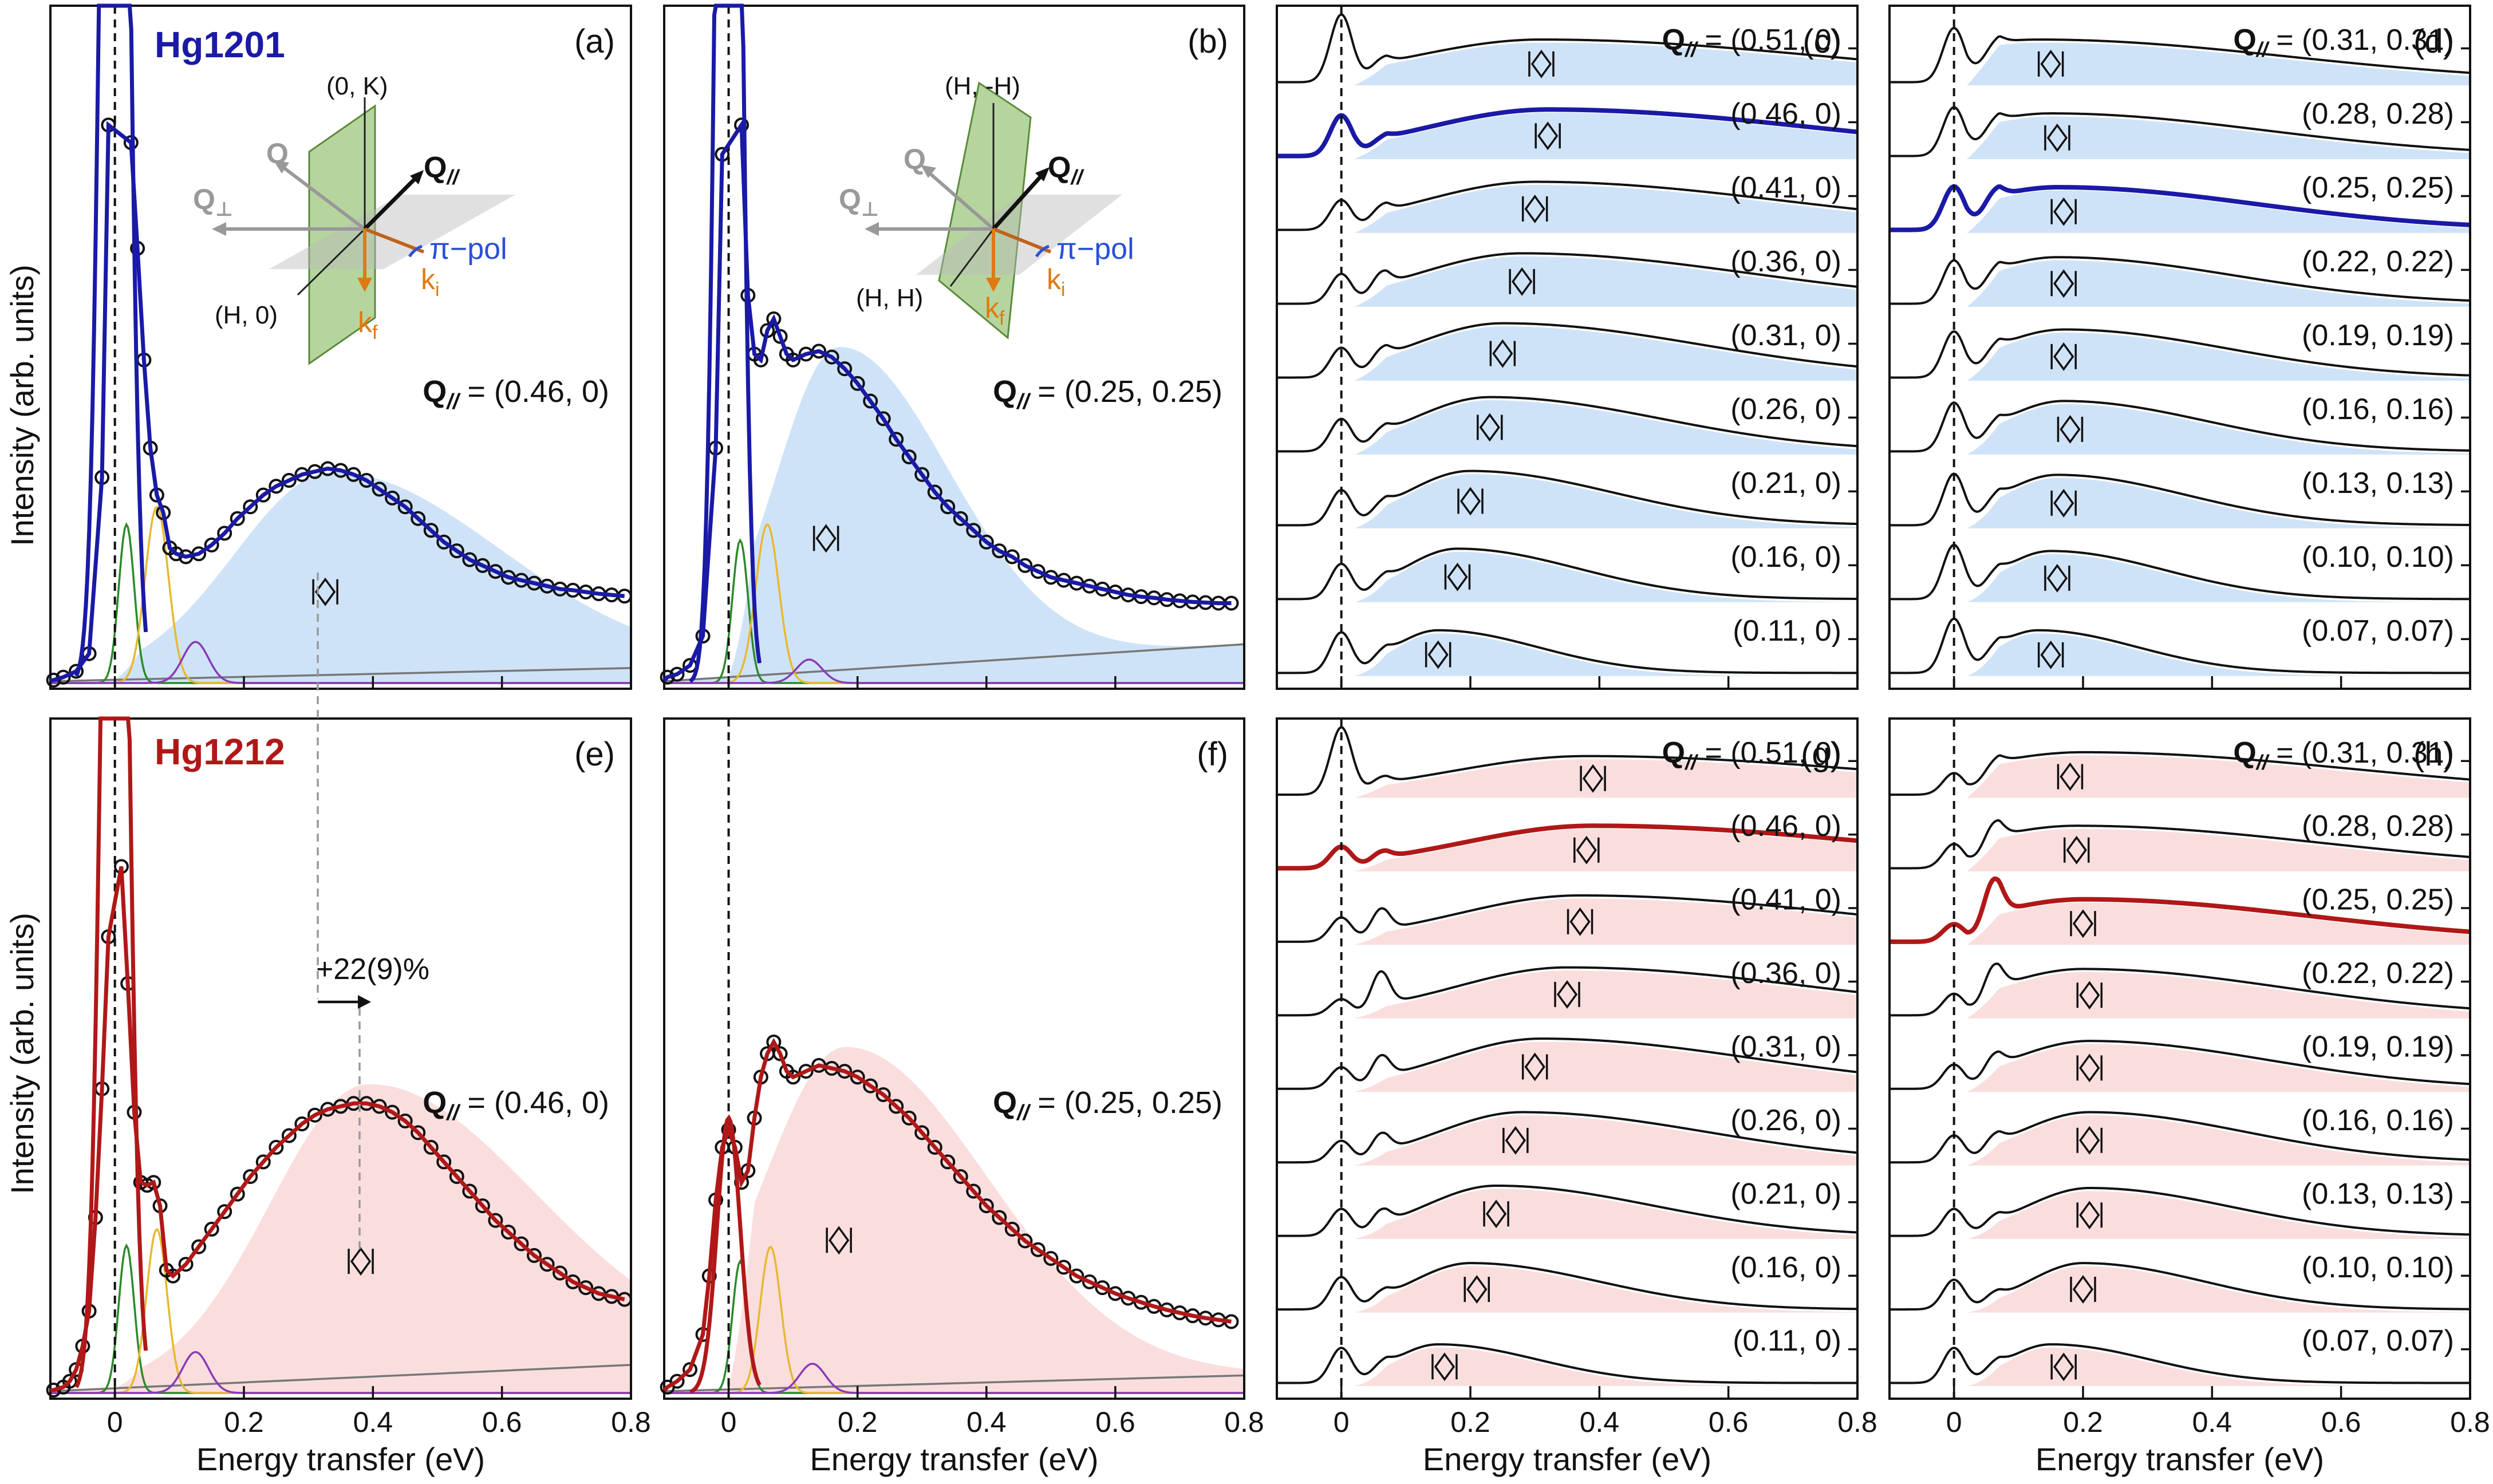 This screenshot has height=1484, width=2493. Describe the element at coordinates (1751, 42) in the screenshot. I see `trace-q-label: Q// = (0.51, 0)` at that location.